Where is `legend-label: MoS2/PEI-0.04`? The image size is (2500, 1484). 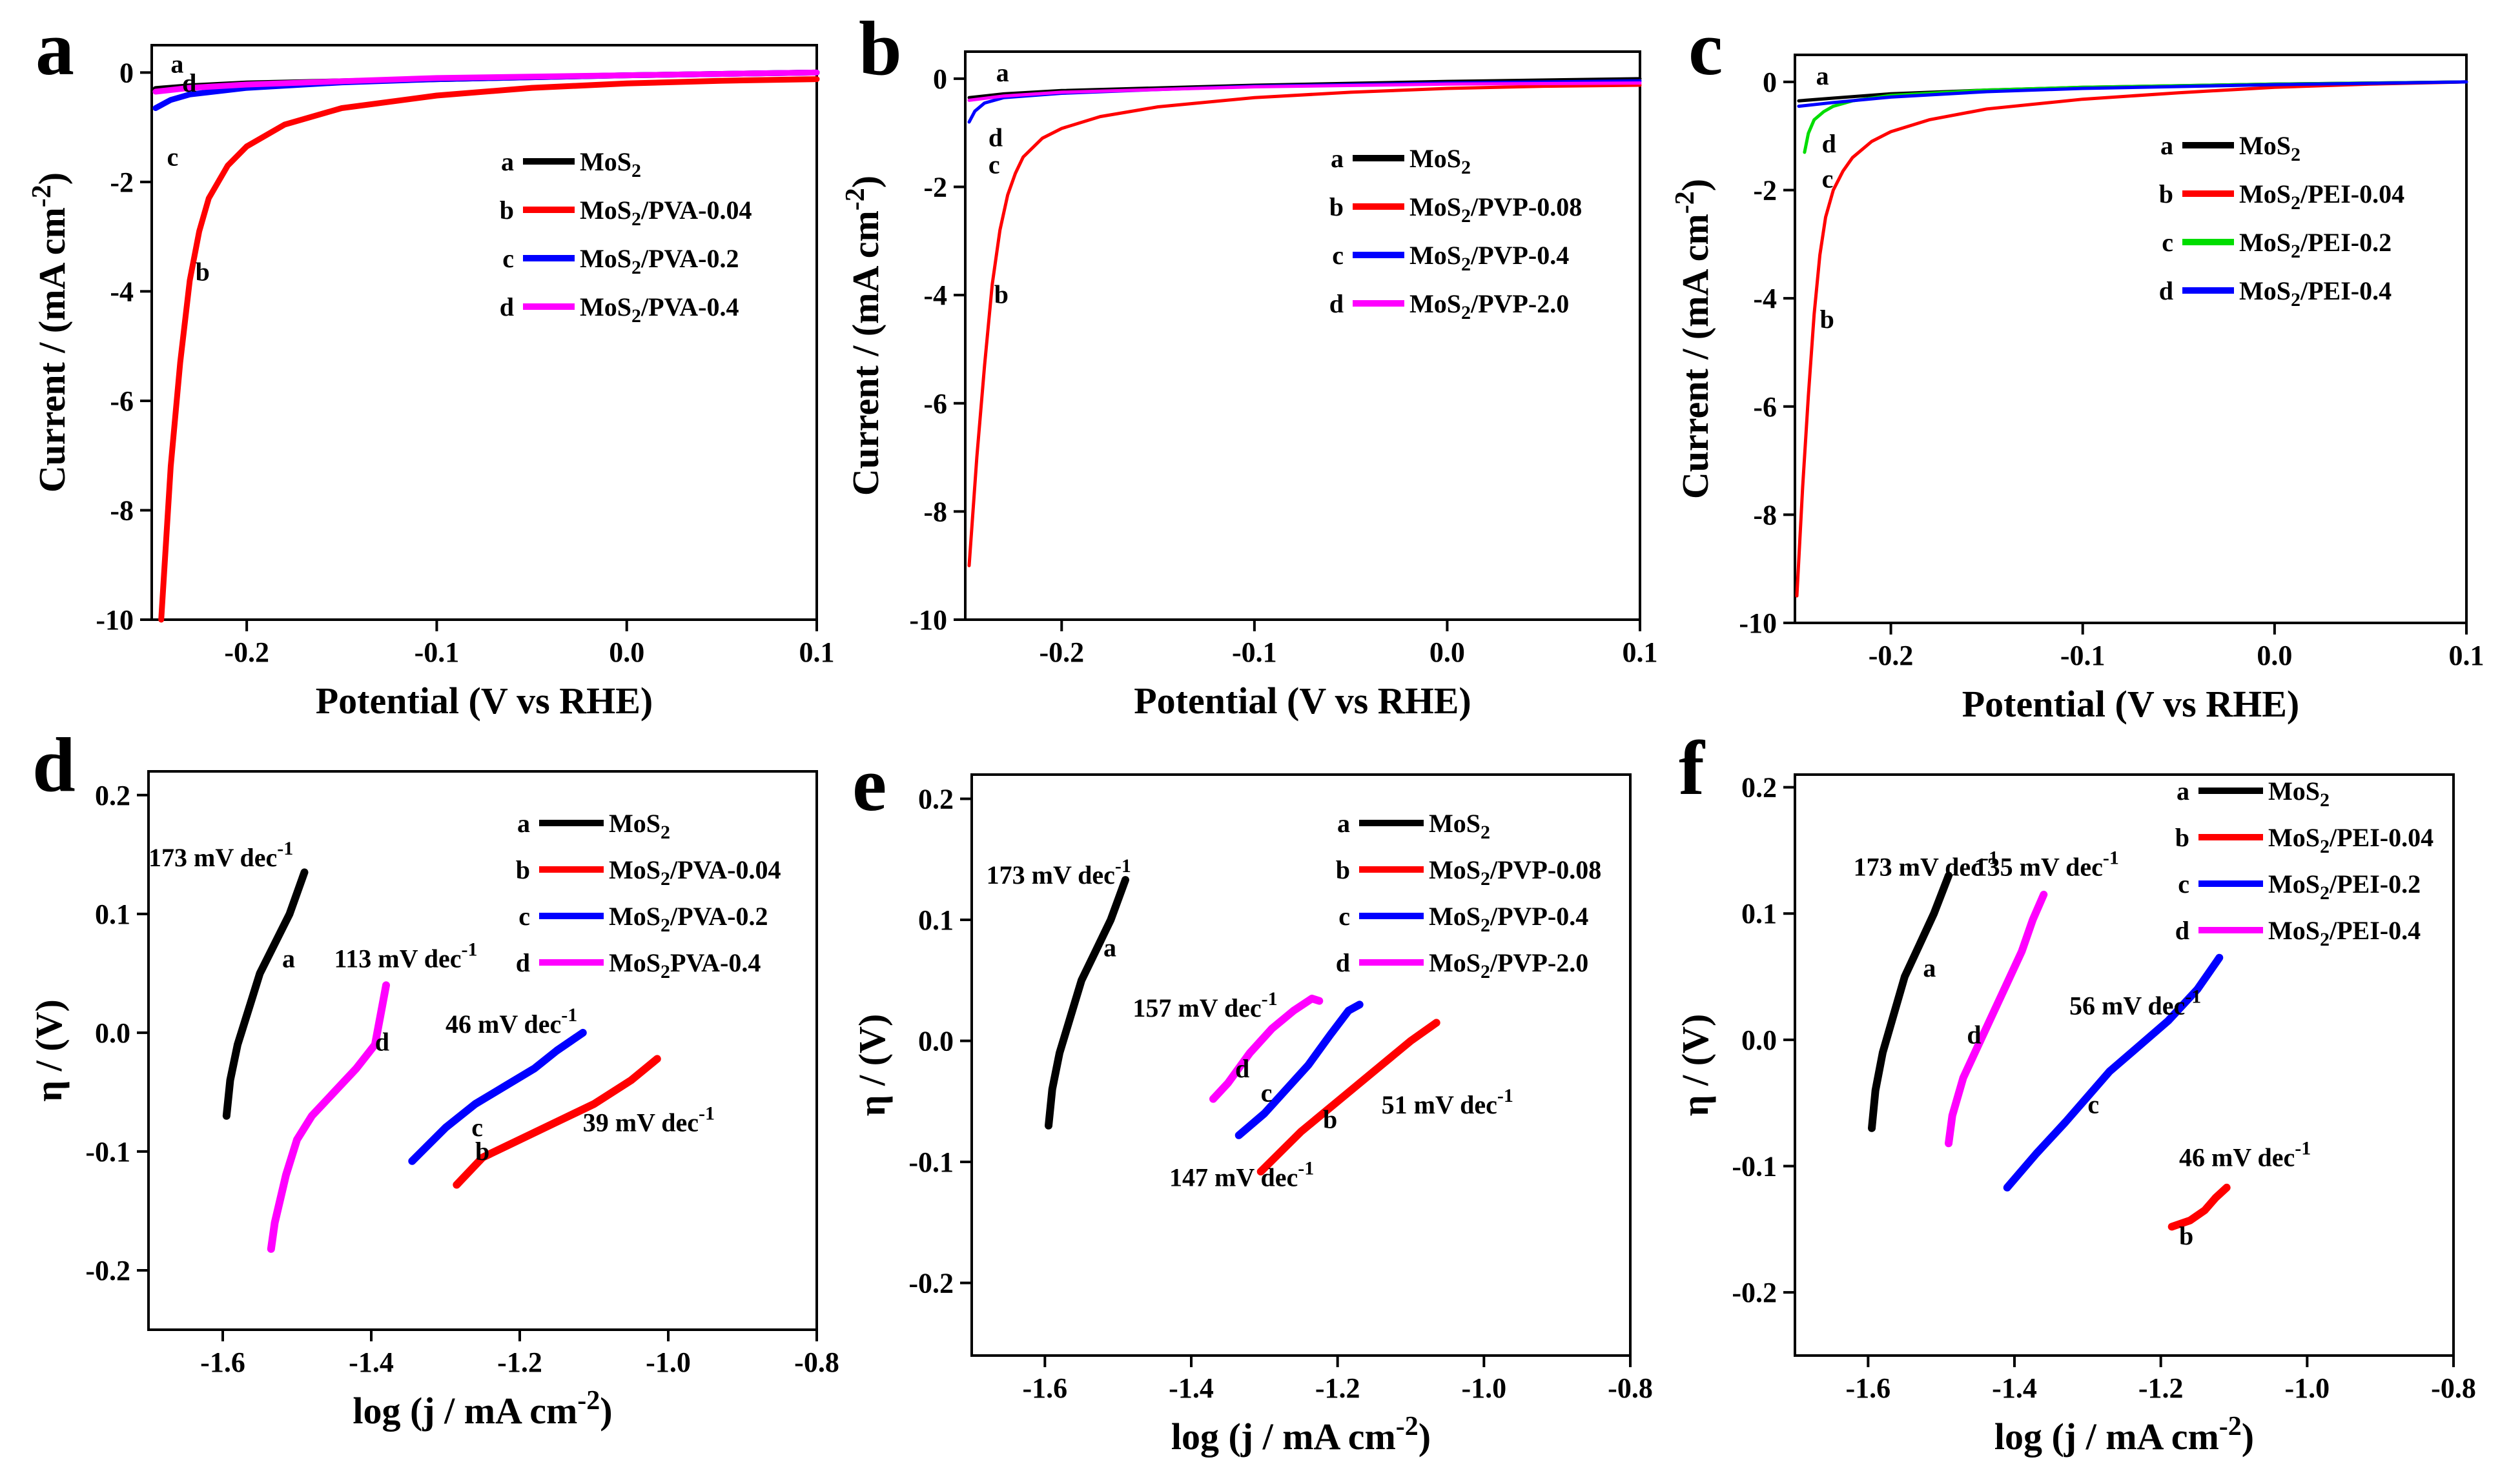 legend-label: MoS2/PEI-0.04 is located at coordinates (2321, 196).